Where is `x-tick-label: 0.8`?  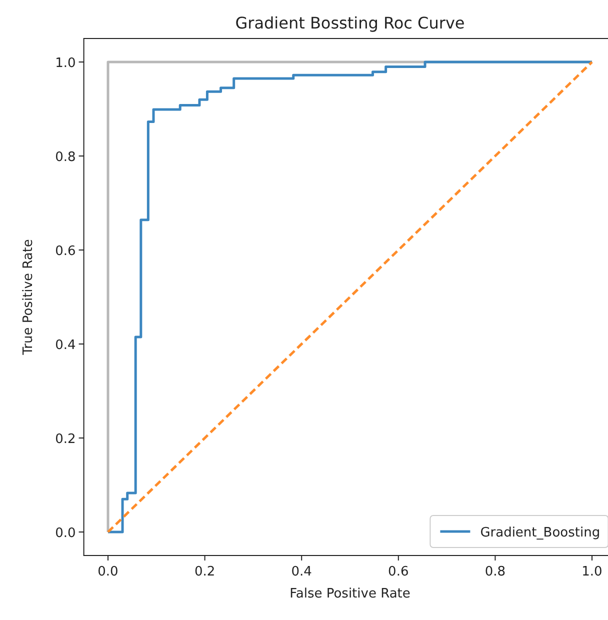
x-tick-label: 0.8 is located at coordinates (495, 572).